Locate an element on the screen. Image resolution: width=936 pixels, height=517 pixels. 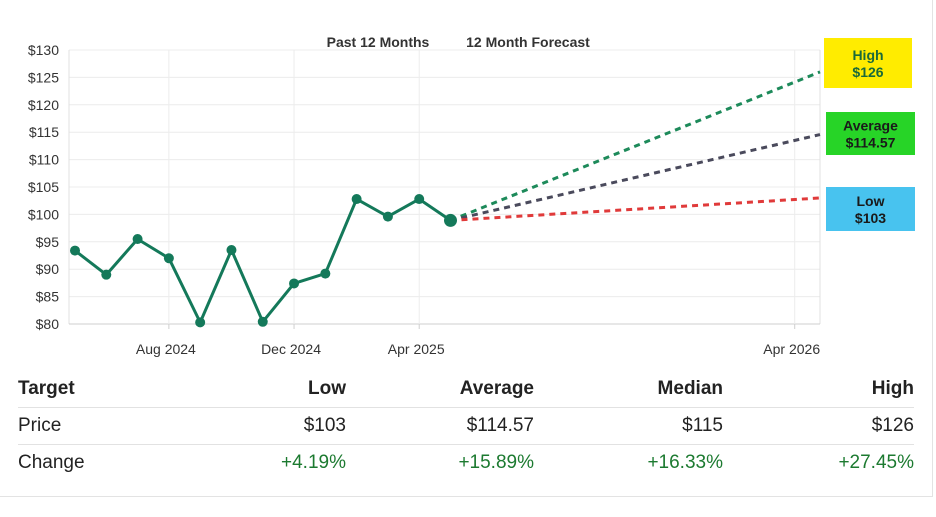
header-average: Average is located at coordinates (440, 389).